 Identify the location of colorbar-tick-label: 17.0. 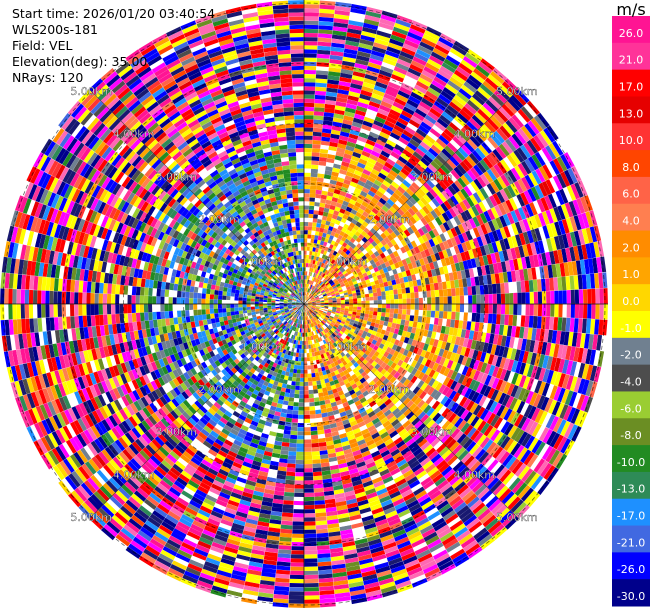
(631, 86).